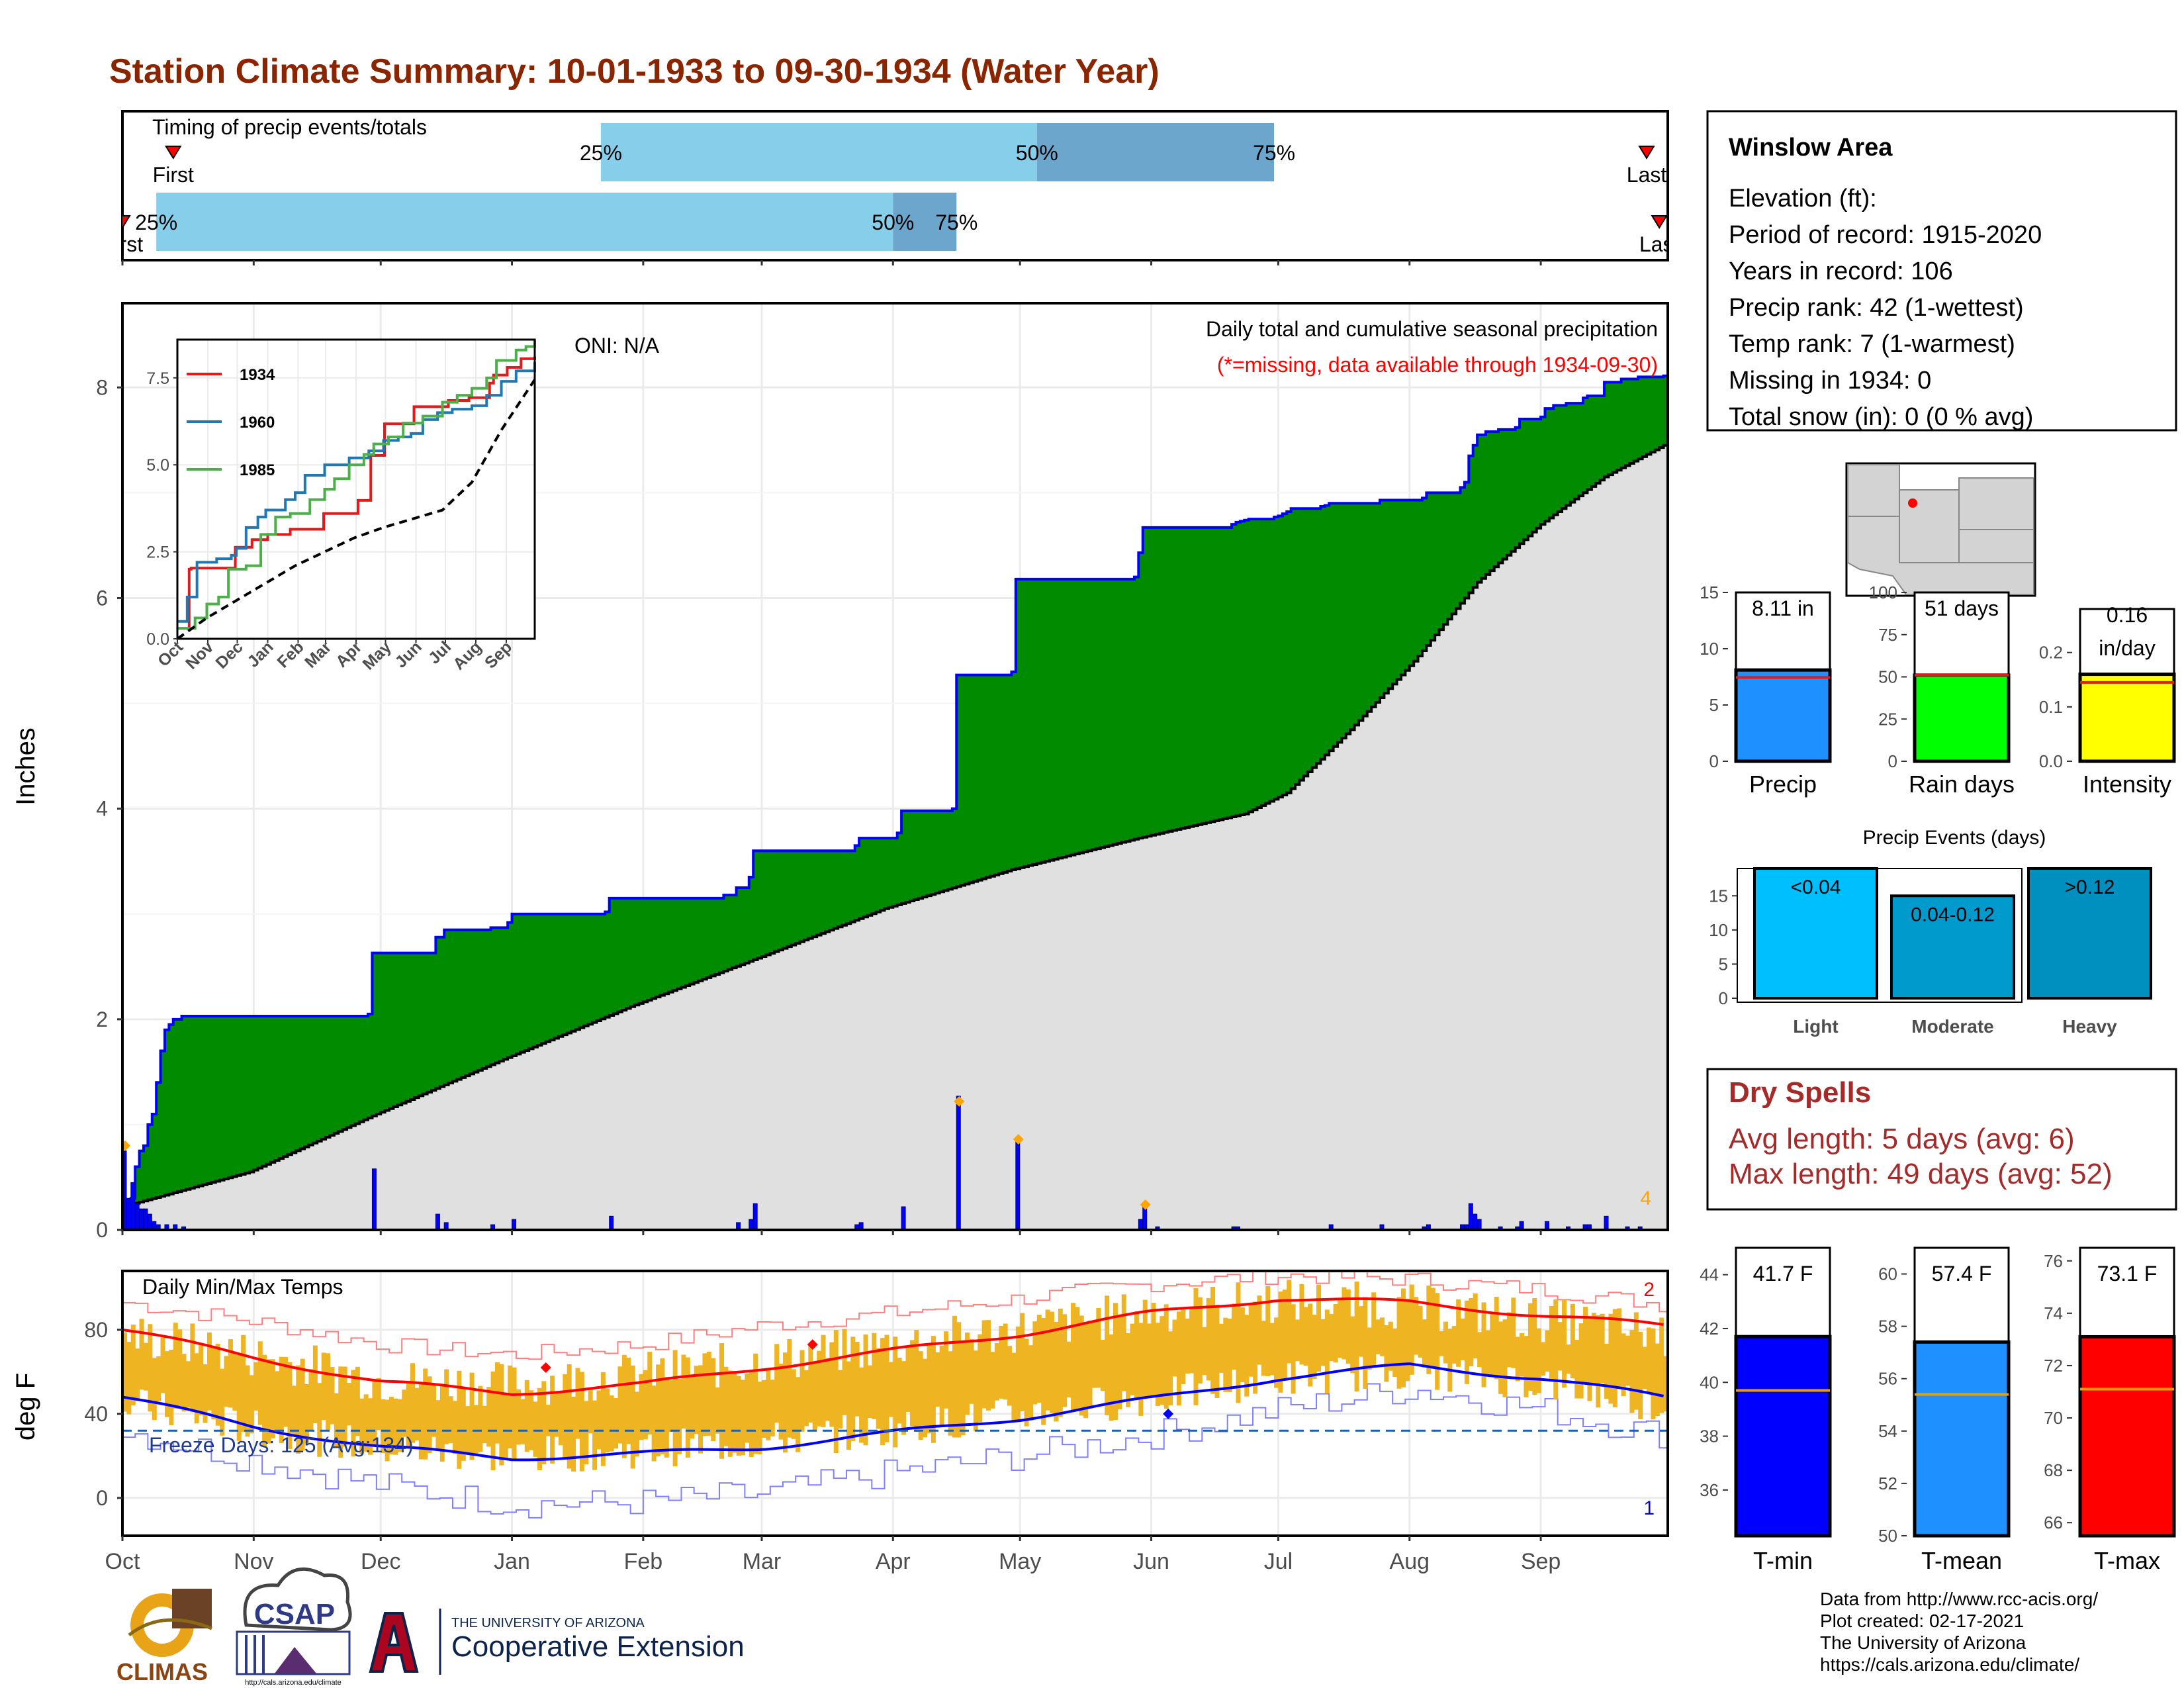 The width and height of the screenshot is (2184, 1688). Describe the element at coordinates (1922, 1621) in the screenshot. I see `footer-line: Plot created: 02-17-2021` at that location.